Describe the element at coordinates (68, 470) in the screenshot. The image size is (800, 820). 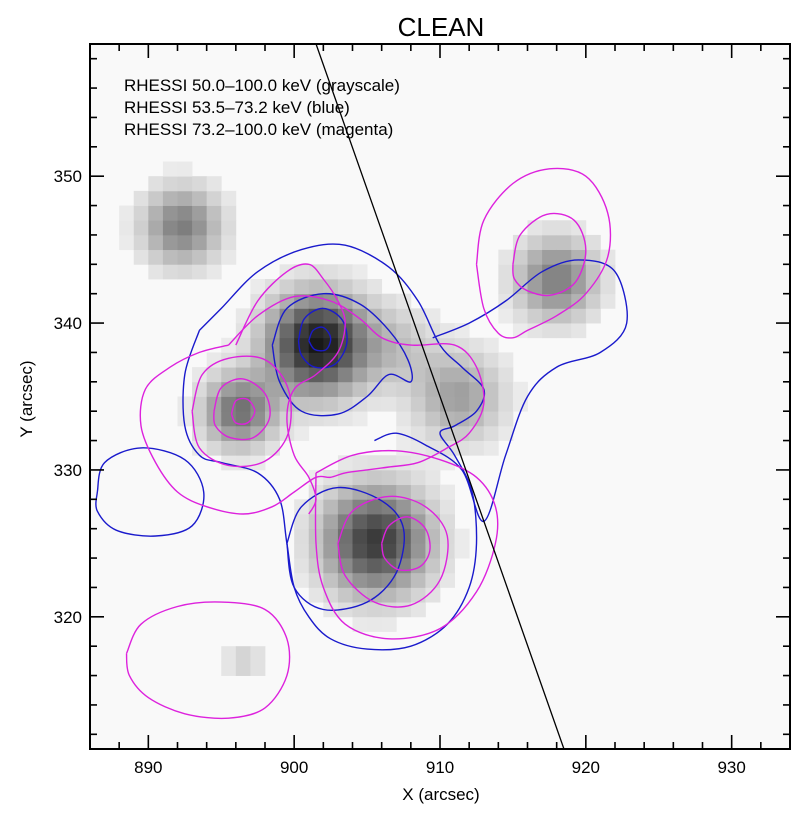
I see `y-tick-label: 330` at that location.